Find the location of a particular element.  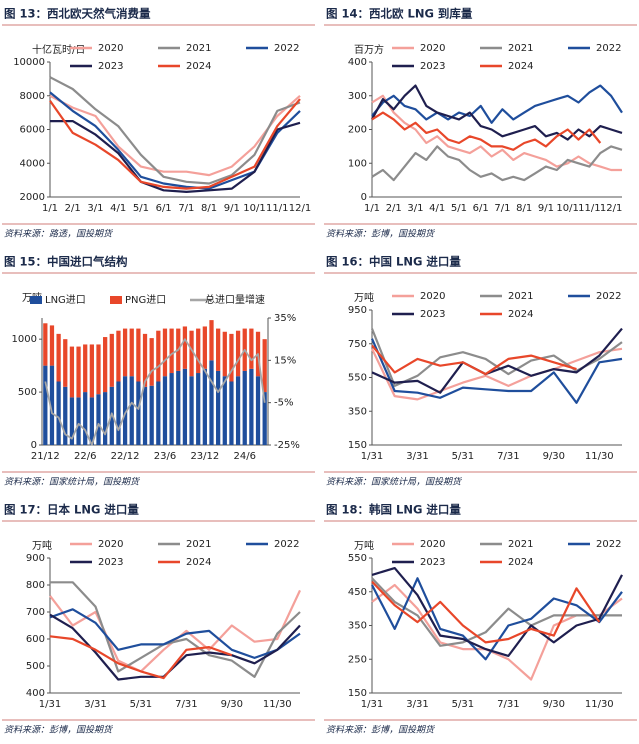

x-tick-label: 3/31 is located at coordinates (417, 704).